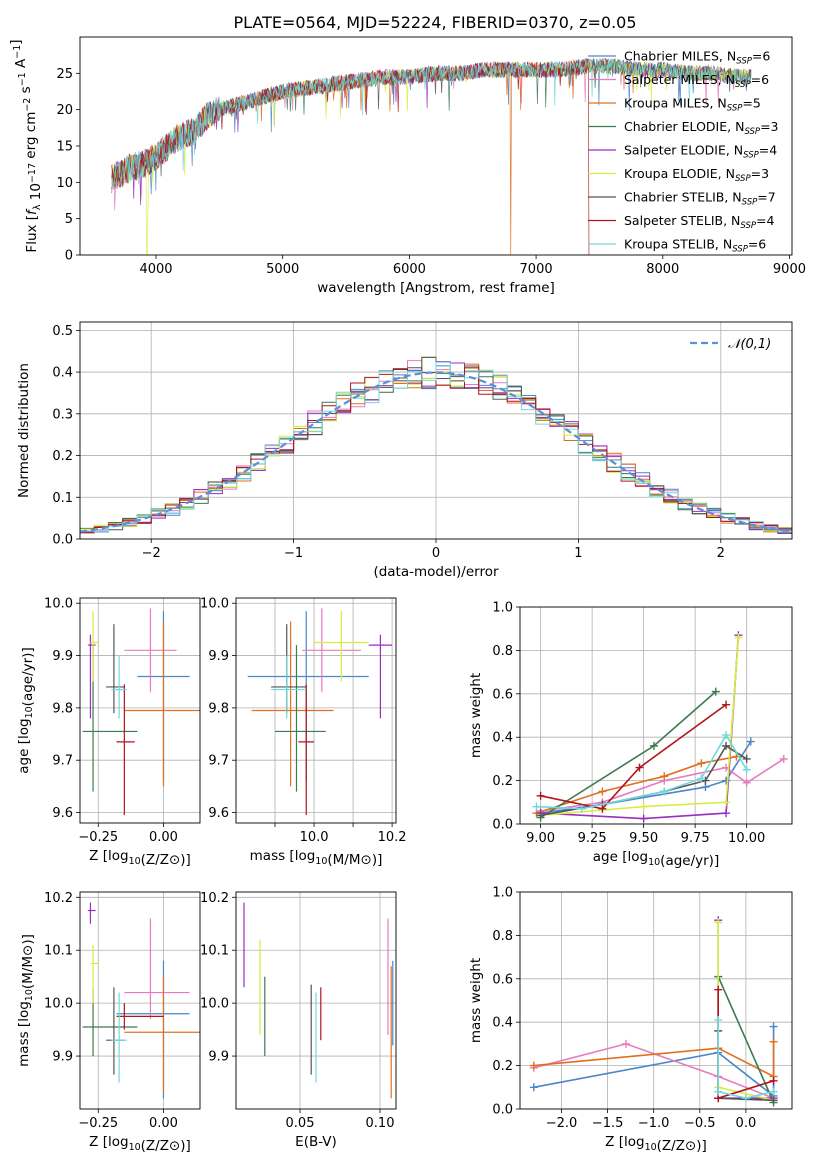  What do you see at coordinates (314, 837) in the screenshot?
I see `x-tick-label: 10.0` at bounding box center [314, 837].